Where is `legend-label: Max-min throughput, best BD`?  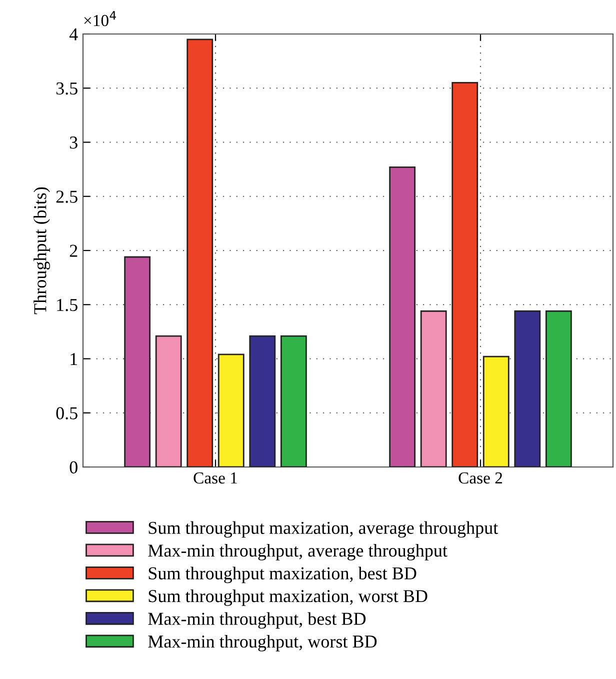 legend-label: Max-min throughput, best BD is located at coordinates (257, 620).